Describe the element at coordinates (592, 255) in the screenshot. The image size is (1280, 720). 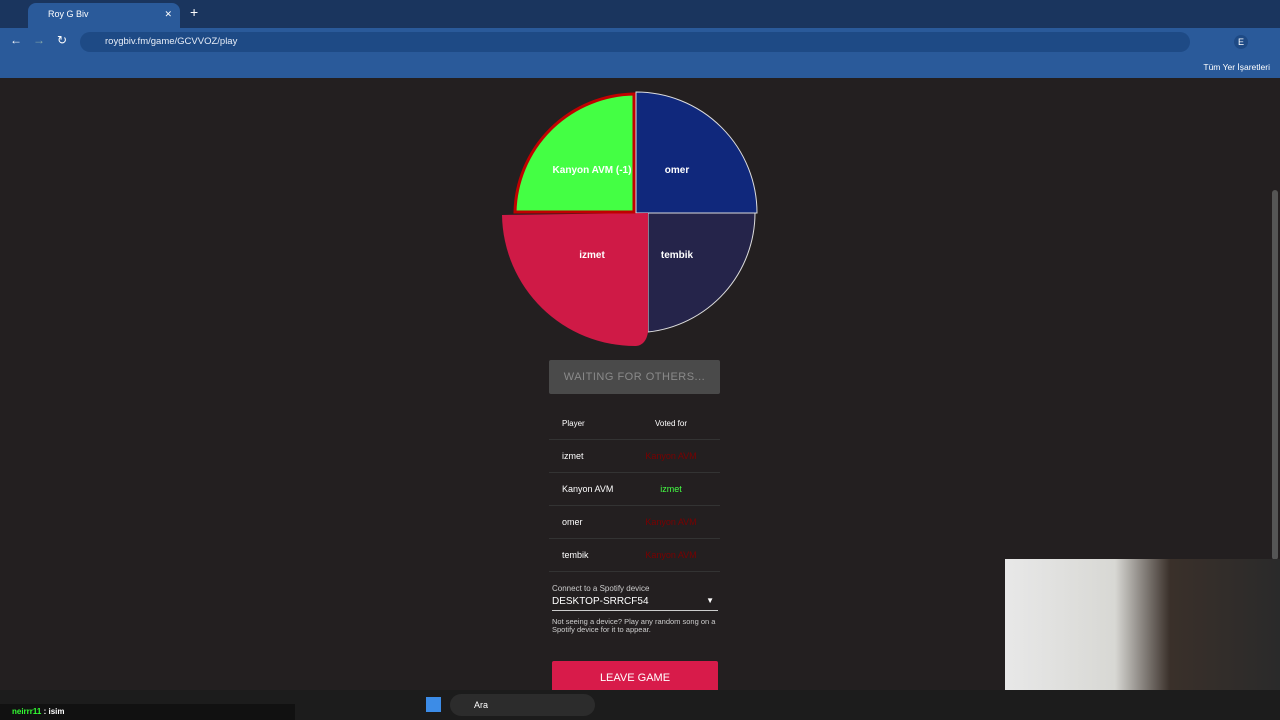
I see `segment-label: izmet` at that location.